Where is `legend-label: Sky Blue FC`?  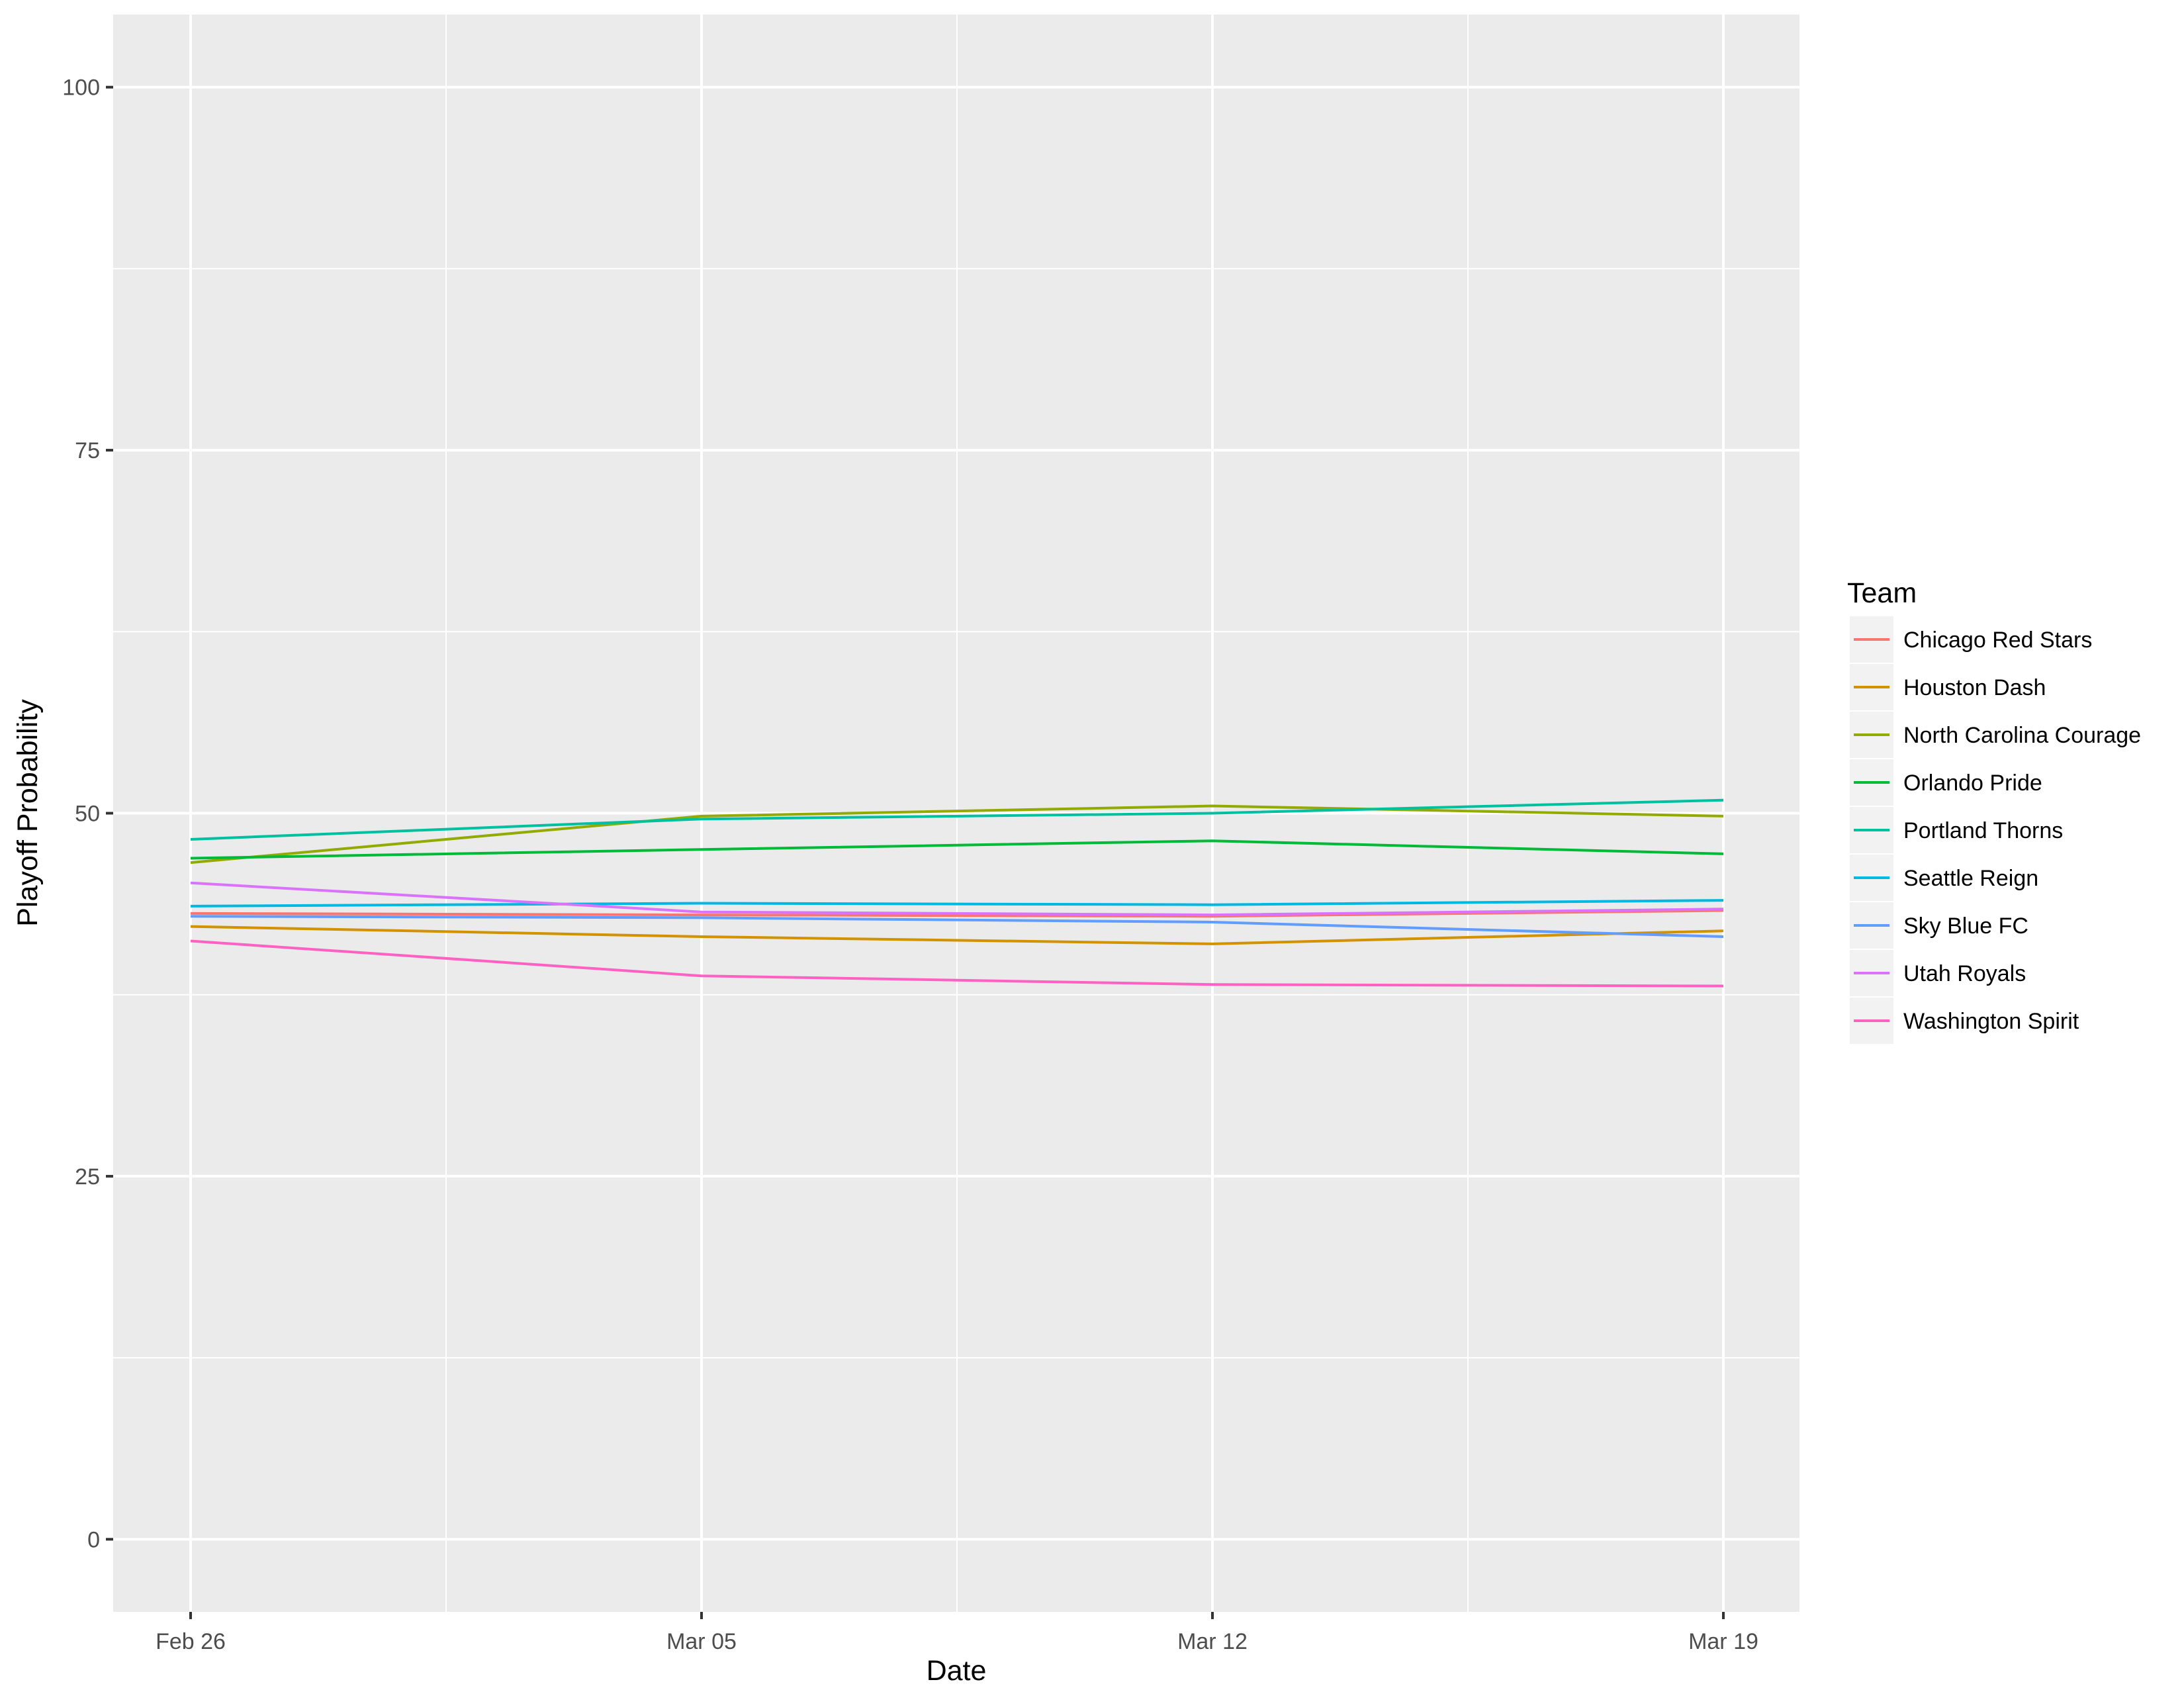 legend-label: Sky Blue FC is located at coordinates (1965, 926).